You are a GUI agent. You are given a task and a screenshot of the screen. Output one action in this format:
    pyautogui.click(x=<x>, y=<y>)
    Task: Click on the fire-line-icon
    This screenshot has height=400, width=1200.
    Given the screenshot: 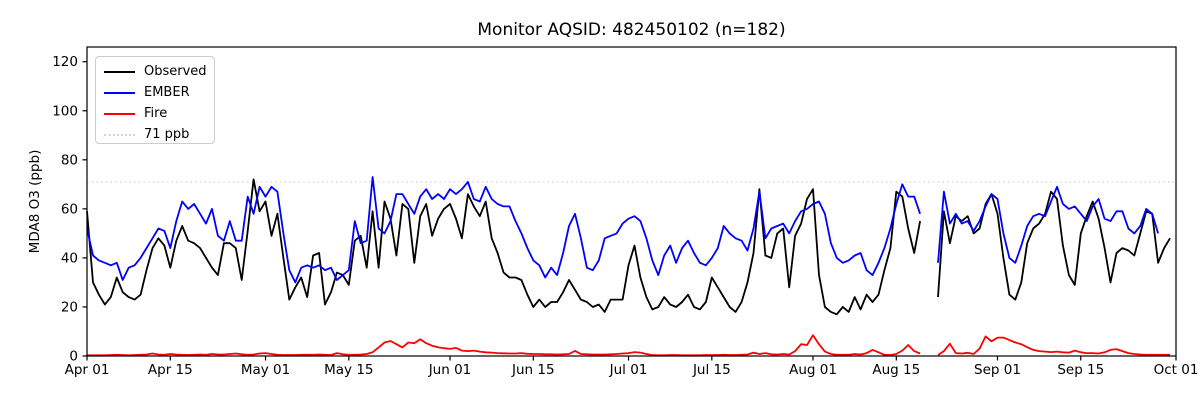 What is the action you would take?
    pyautogui.click(x=119, y=114)
    